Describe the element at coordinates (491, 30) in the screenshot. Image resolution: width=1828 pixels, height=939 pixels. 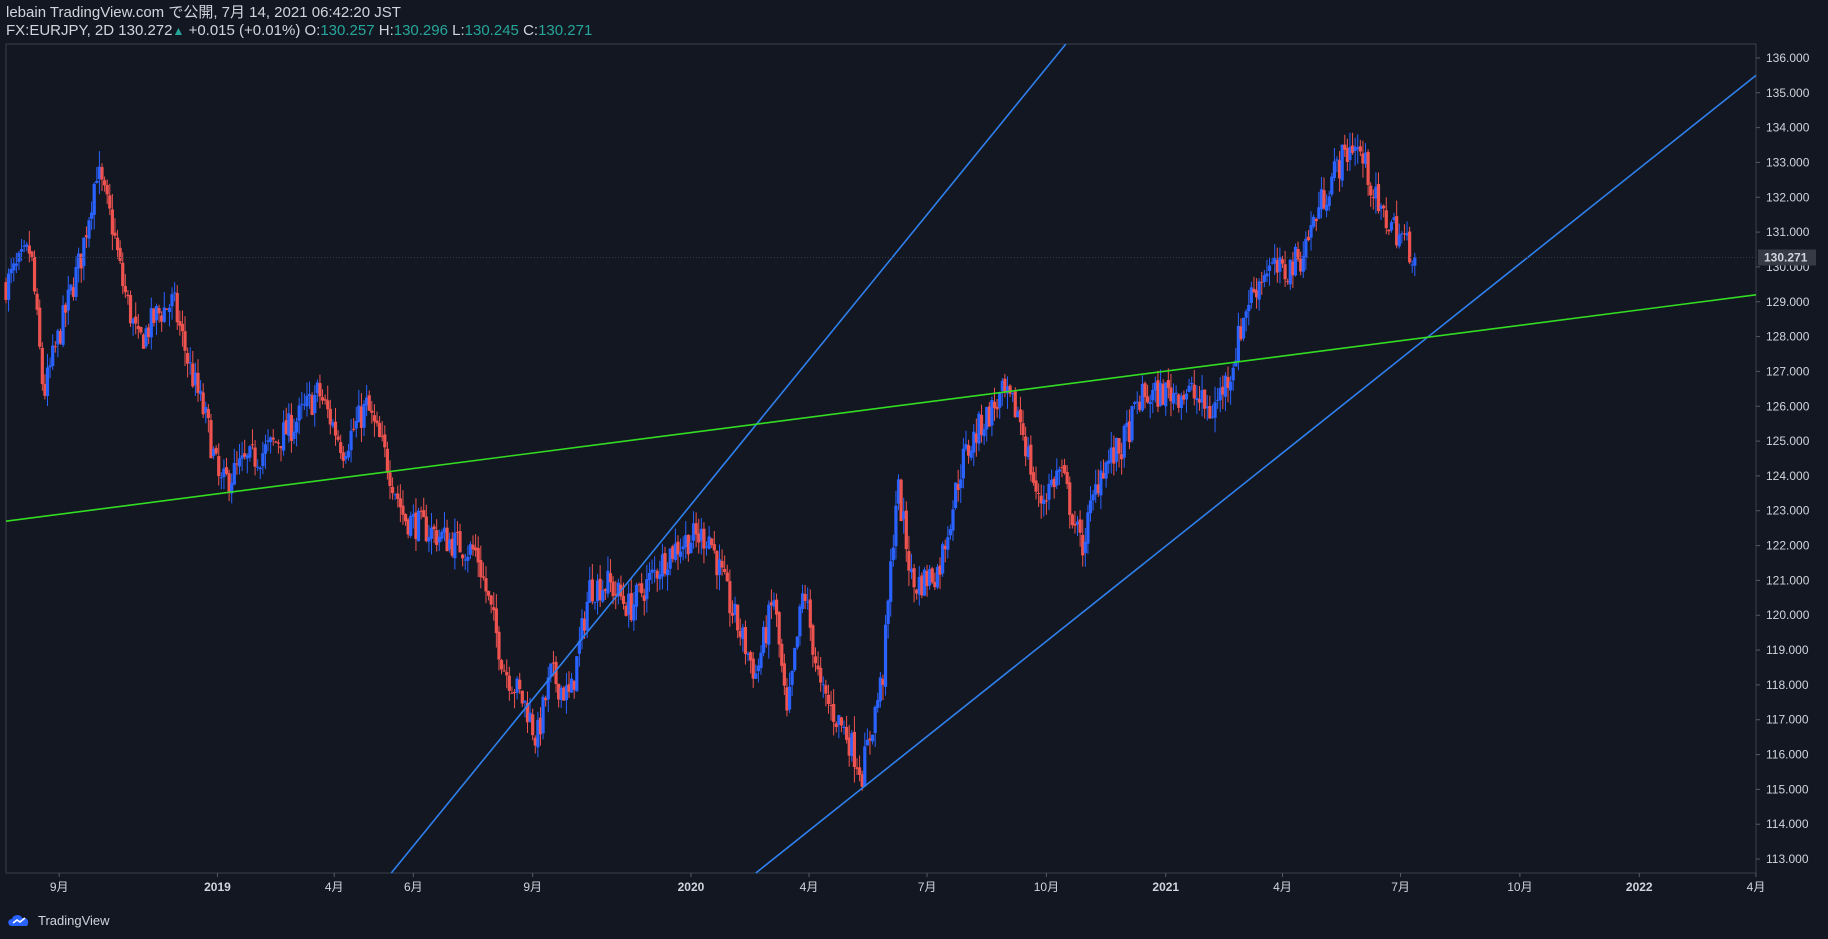
I see `low-value: 130.245` at that location.